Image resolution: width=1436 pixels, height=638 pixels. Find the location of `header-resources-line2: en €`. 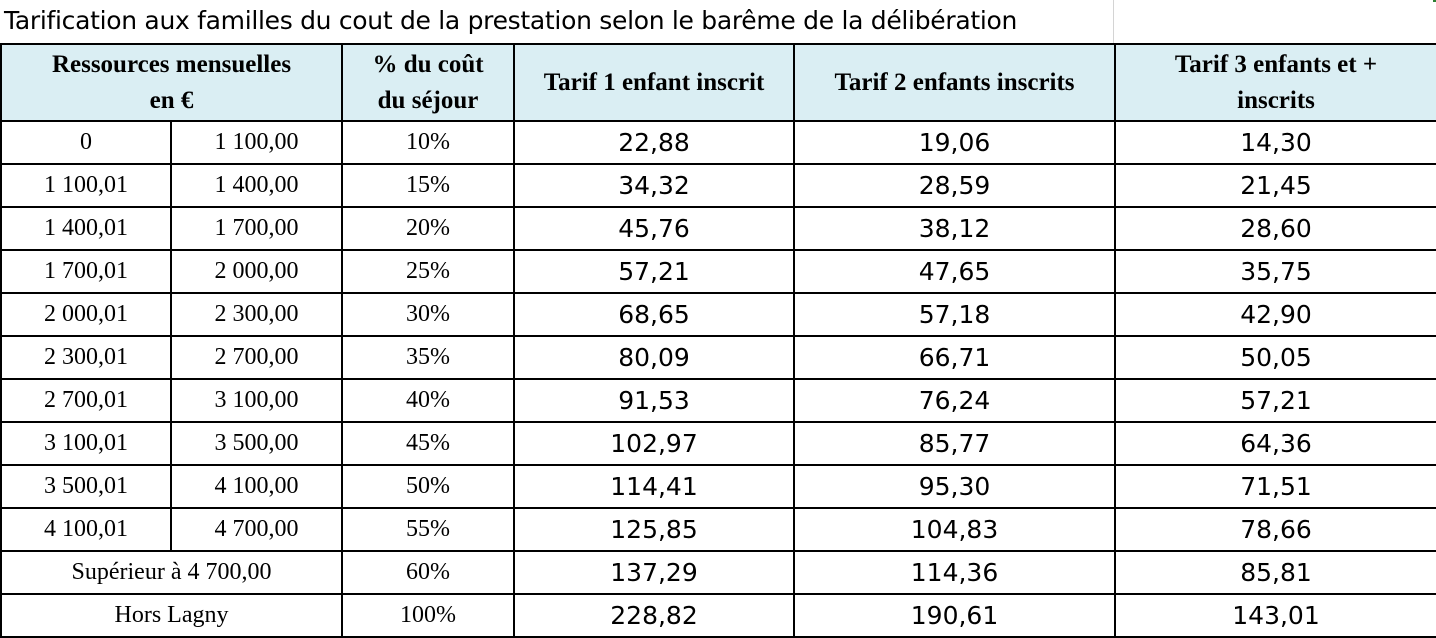

header-resources-line2: en € is located at coordinates (171, 100).